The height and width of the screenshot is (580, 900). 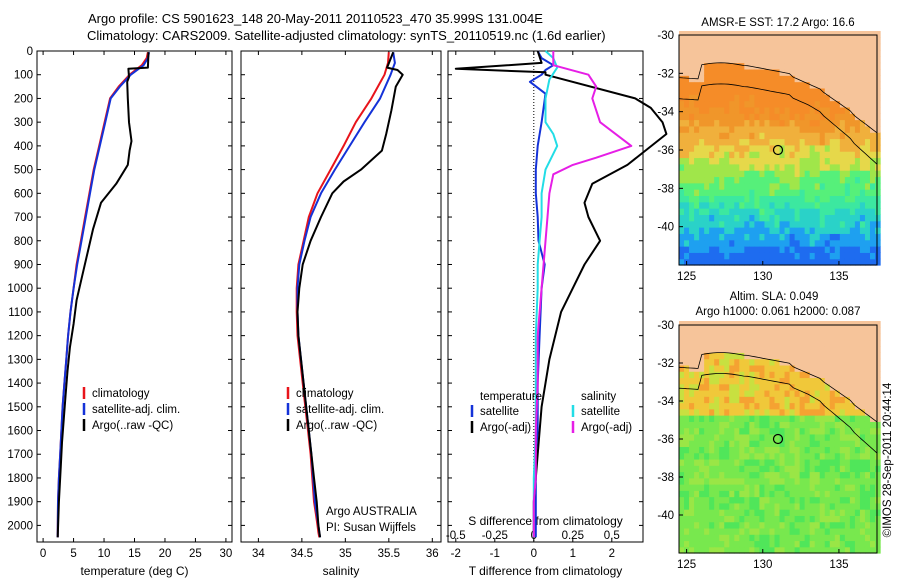 What do you see at coordinates (778, 124) in the screenshot?
I see `sst-depth-contour` at bounding box center [778, 124].